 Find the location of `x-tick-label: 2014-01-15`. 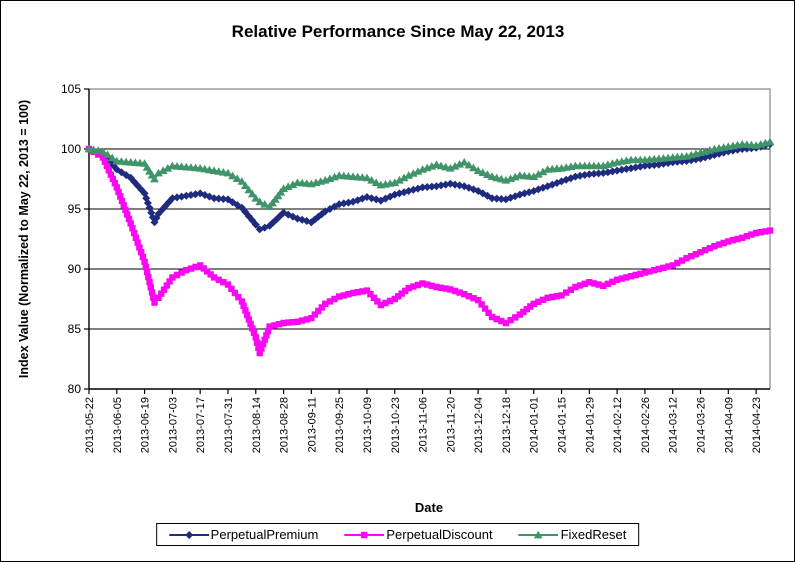

x-tick-label: 2014-01-15 is located at coordinates (563, 425).